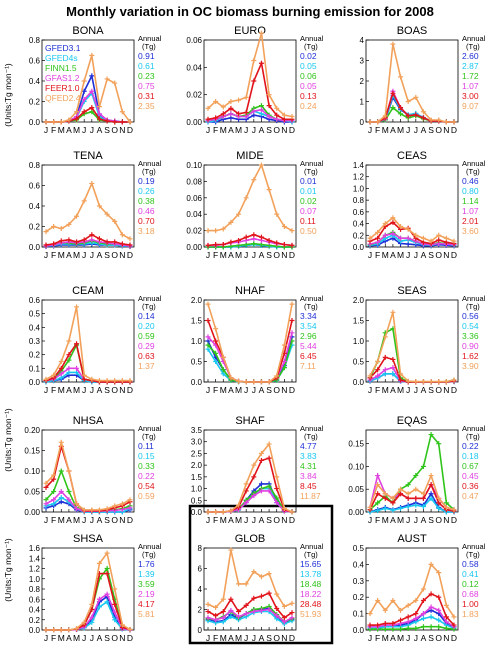 The height and width of the screenshot is (647, 500). What do you see at coordinates (197, 300) in the screenshot?
I see `y-tick-label: 2.0` at bounding box center [197, 300].